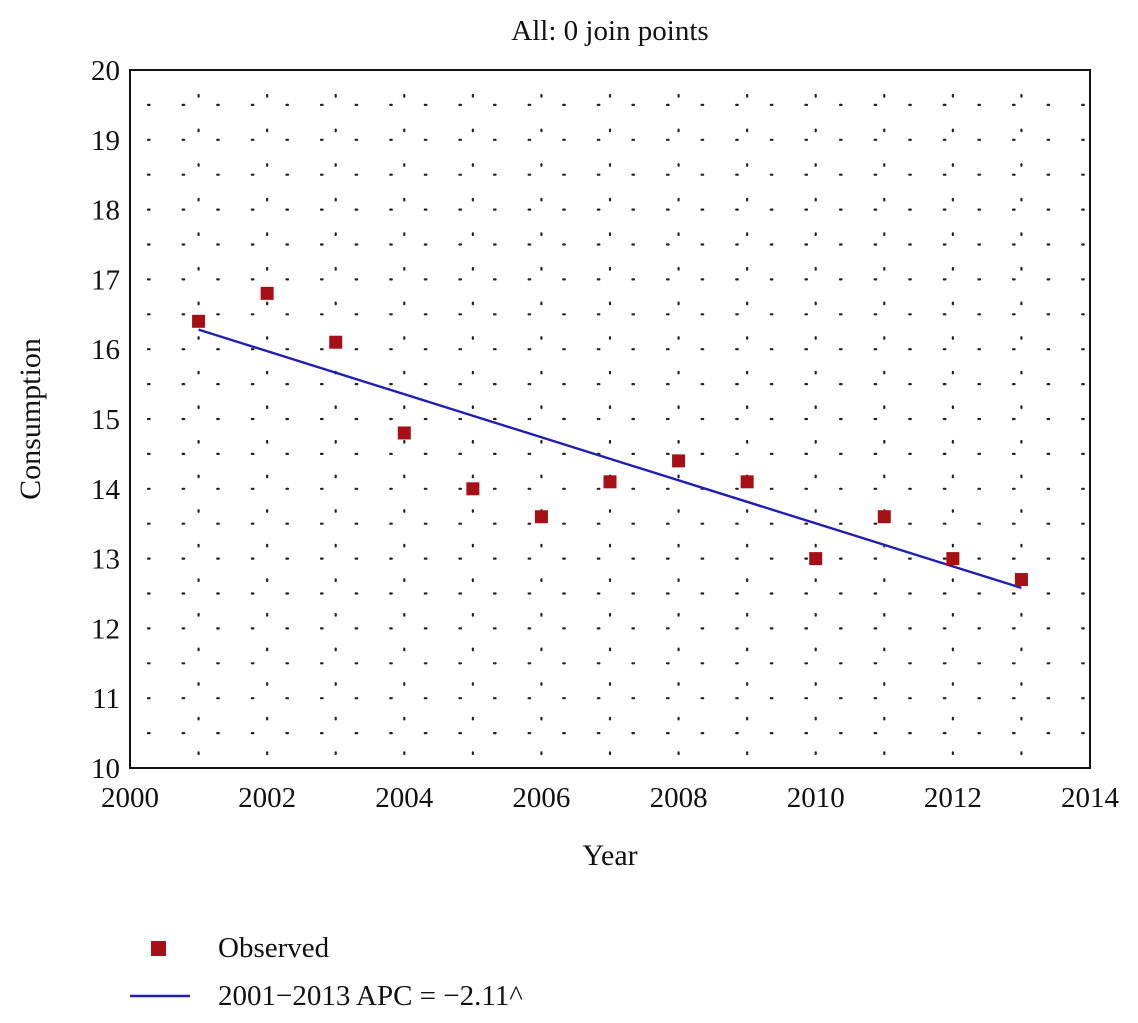 The width and height of the screenshot is (1138, 1023). Describe the element at coordinates (105, 769) in the screenshot. I see `y-tick-label-10: 10` at that location.